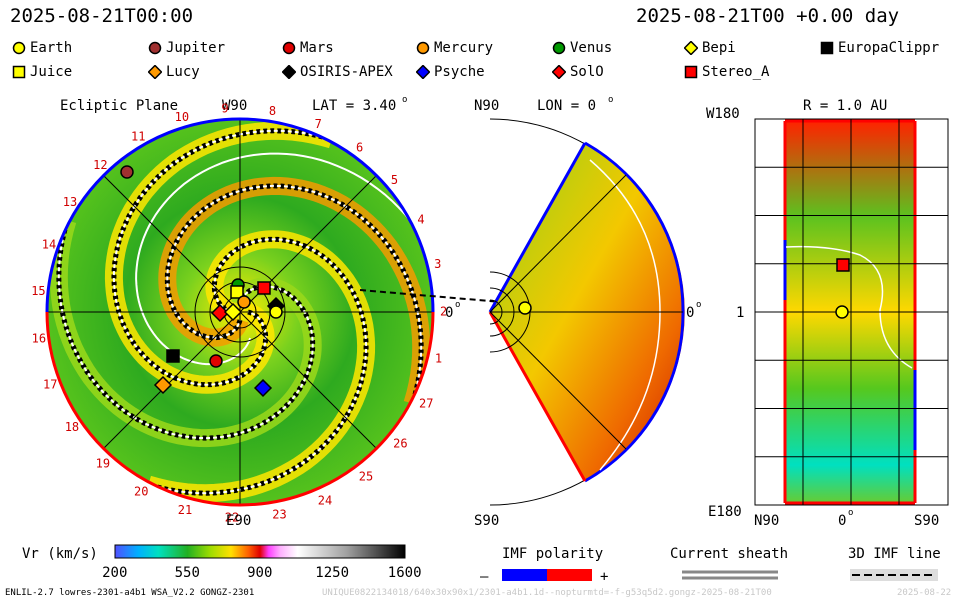 This screenshot has width=960, height=600. Describe the element at coordinates (127, 172) in the screenshot. I see `ecliptic-marker-jupiter` at that location.